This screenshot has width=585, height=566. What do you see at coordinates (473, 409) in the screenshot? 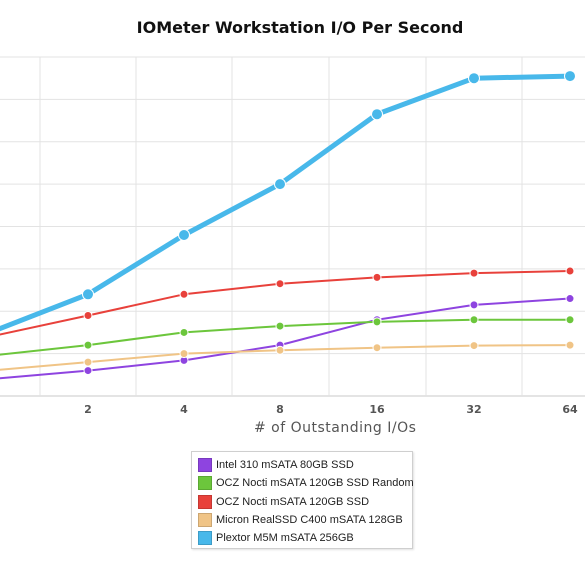
I see `x-tick-label: 32` at bounding box center [473, 409].